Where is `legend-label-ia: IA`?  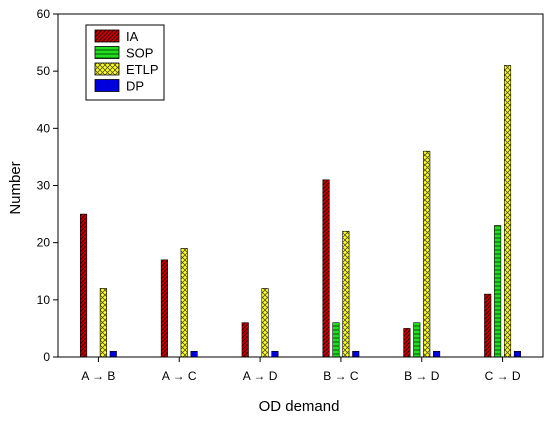
legend-label-ia: IA is located at coordinates (132, 36).